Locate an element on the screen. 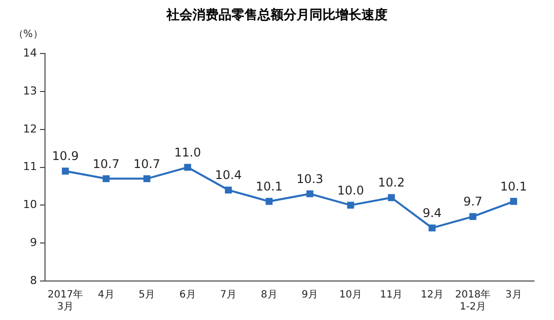 The height and width of the screenshot is (320, 554). x-tick-label: 3月 is located at coordinates (513, 295).